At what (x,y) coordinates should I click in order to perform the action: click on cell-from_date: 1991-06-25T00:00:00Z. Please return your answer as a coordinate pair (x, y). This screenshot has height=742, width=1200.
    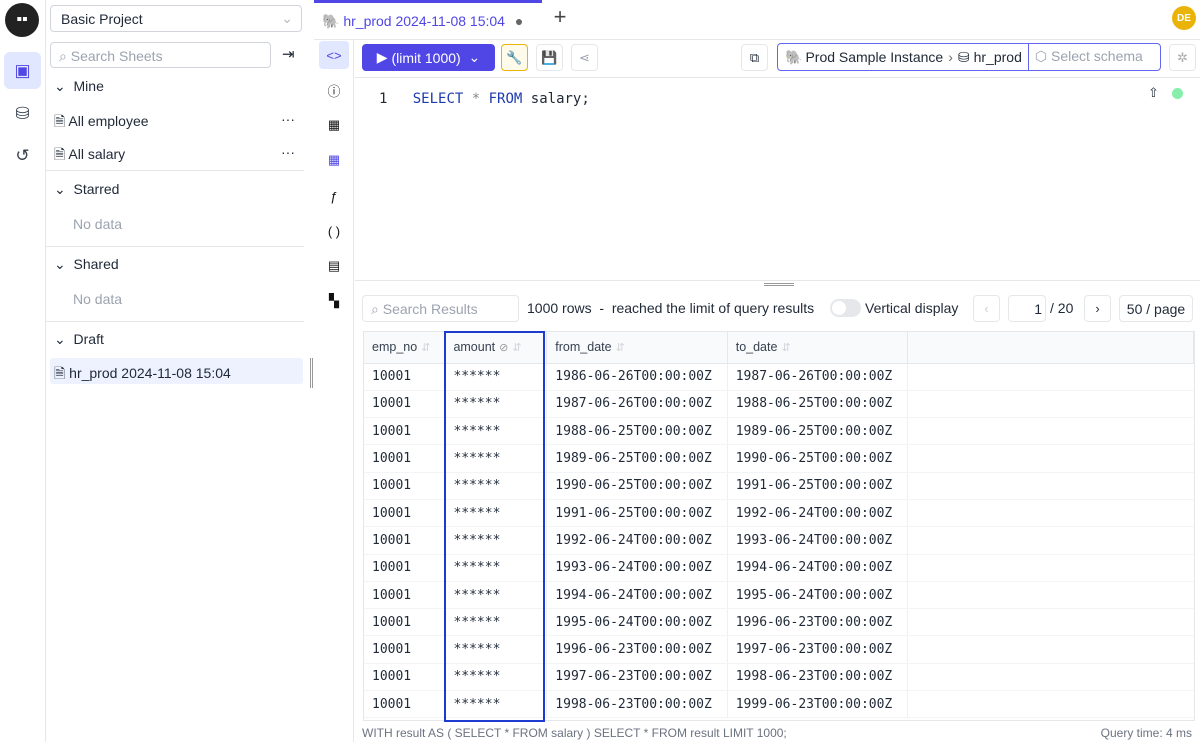
    Looking at the image, I should click on (637, 513).